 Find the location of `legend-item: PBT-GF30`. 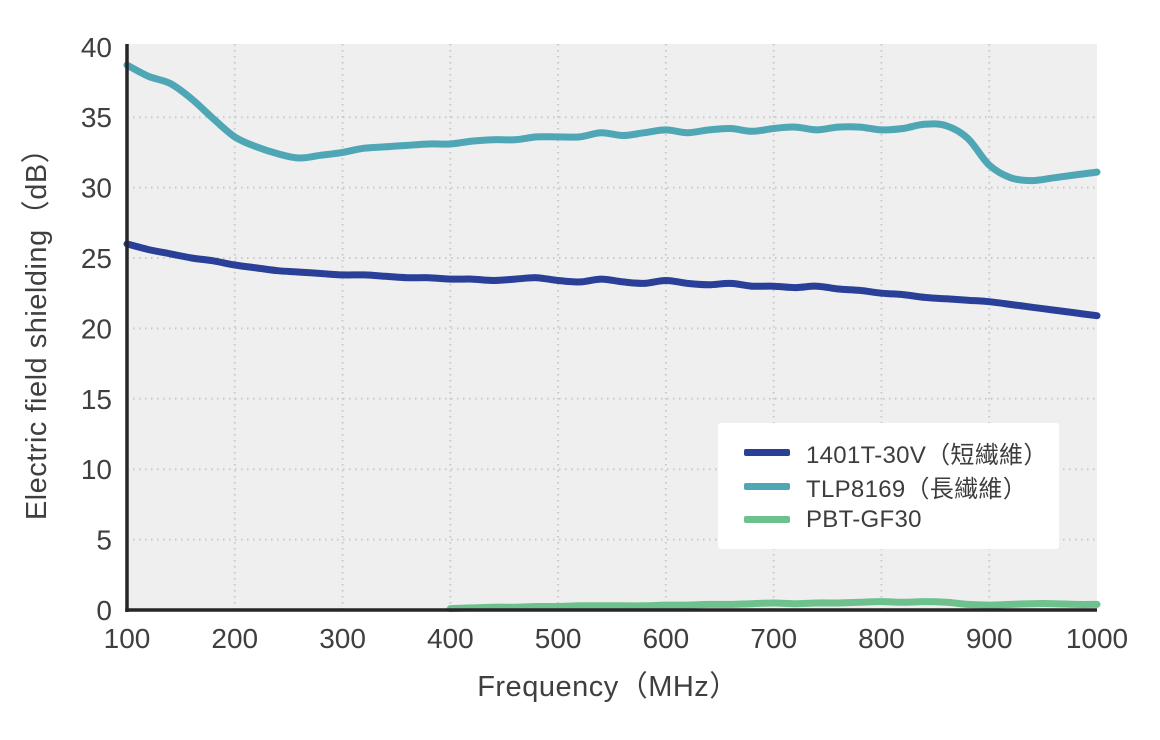

legend-item: PBT-GF30 is located at coordinates (901, 519).